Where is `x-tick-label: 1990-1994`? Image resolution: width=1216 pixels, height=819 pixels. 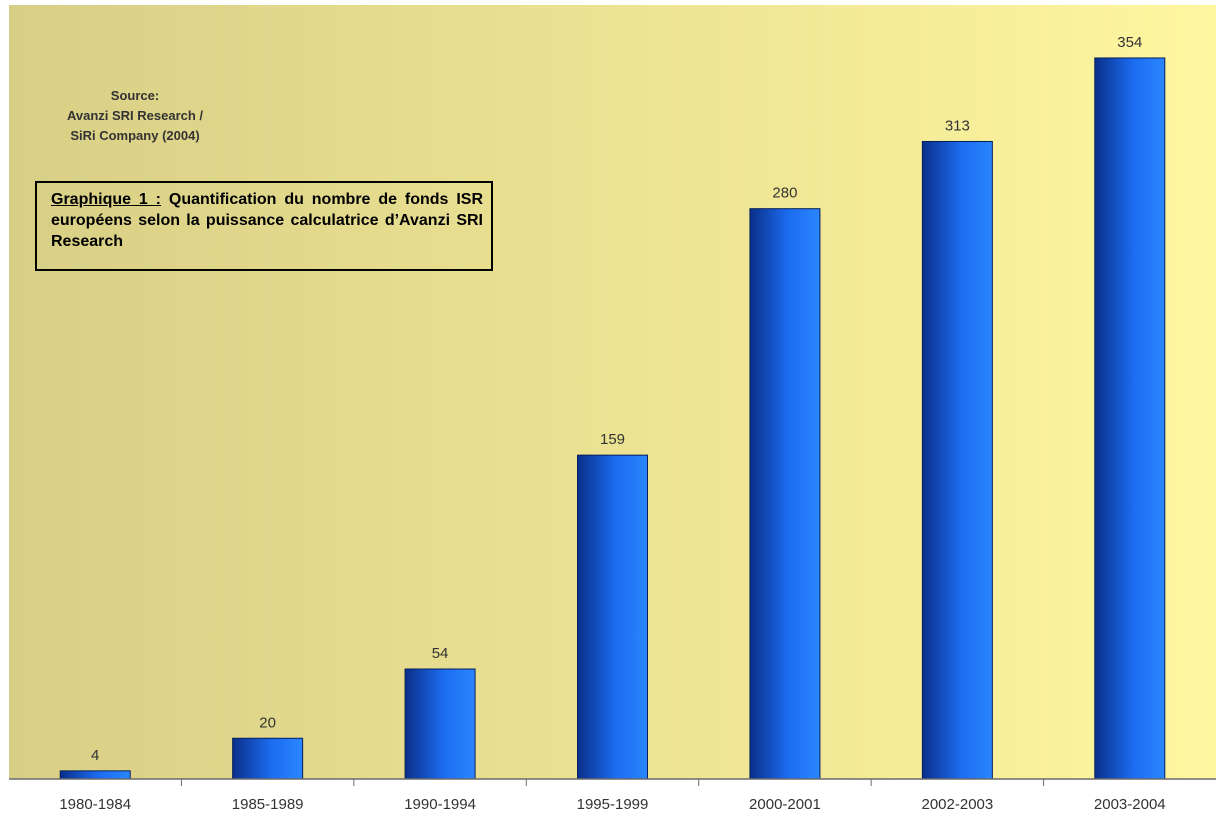
x-tick-label: 1990-1994 is located at coordinates (440, 804).